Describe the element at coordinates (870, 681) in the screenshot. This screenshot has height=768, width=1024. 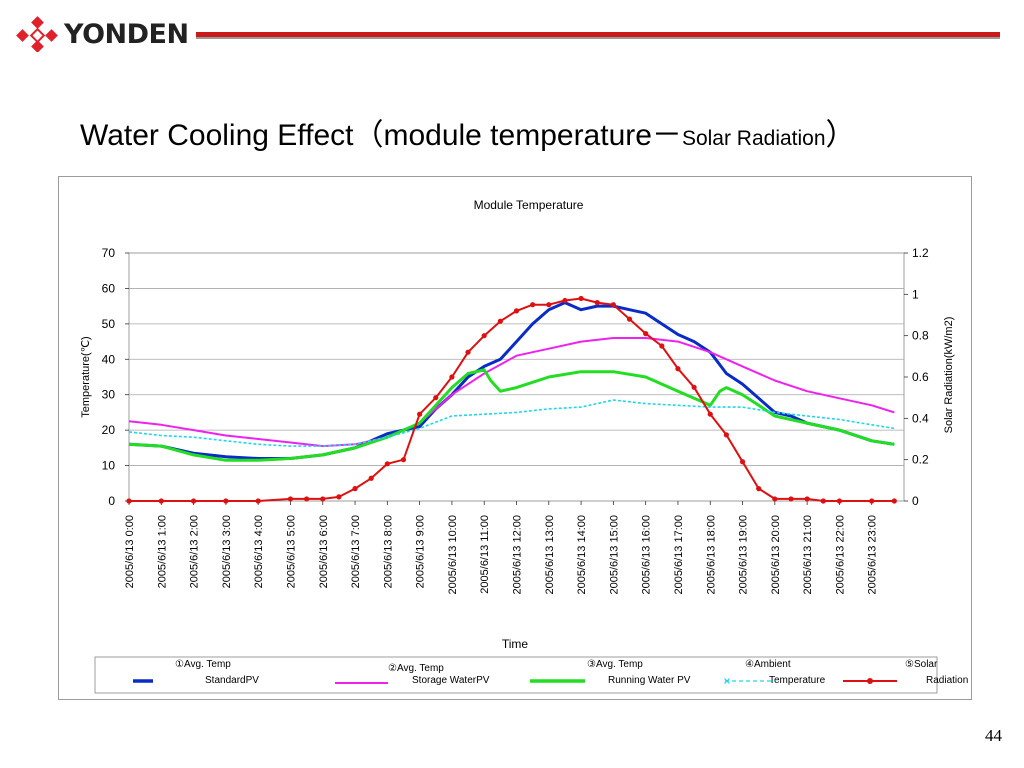
I see `legend-marker-dot` at that location.